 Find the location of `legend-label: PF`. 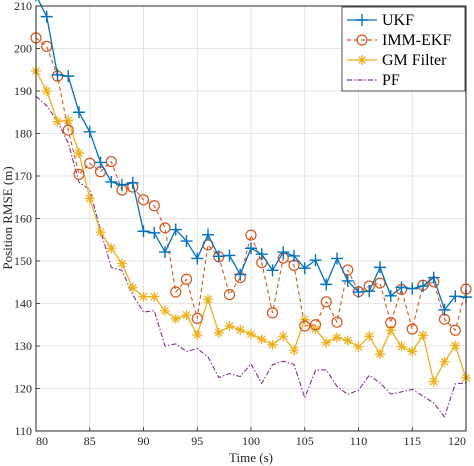

legend-label: PF is located at coordinates (391, 80).